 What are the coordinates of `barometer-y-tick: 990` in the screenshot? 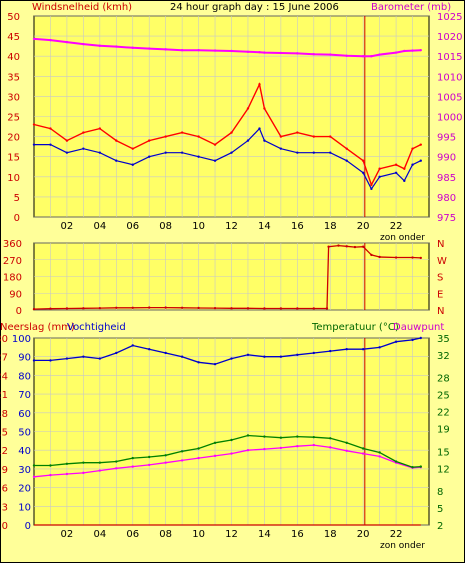 It's located at (446, 158).